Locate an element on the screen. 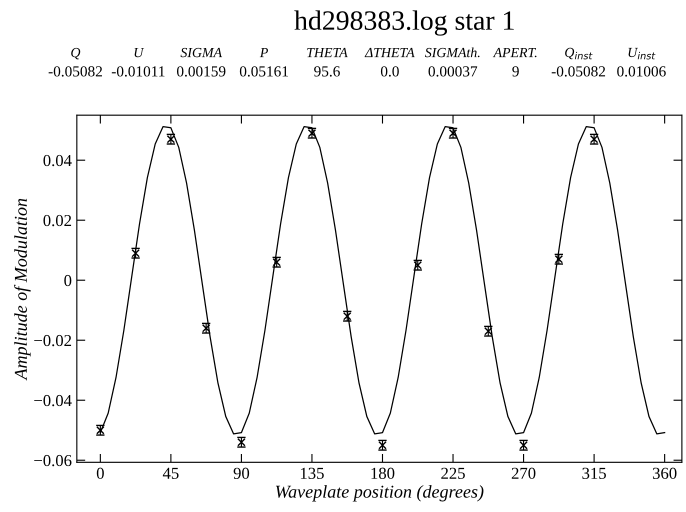 The width and height of the screenshot is (686, 512). text: 95.6 is located at coordinates (327, 71).